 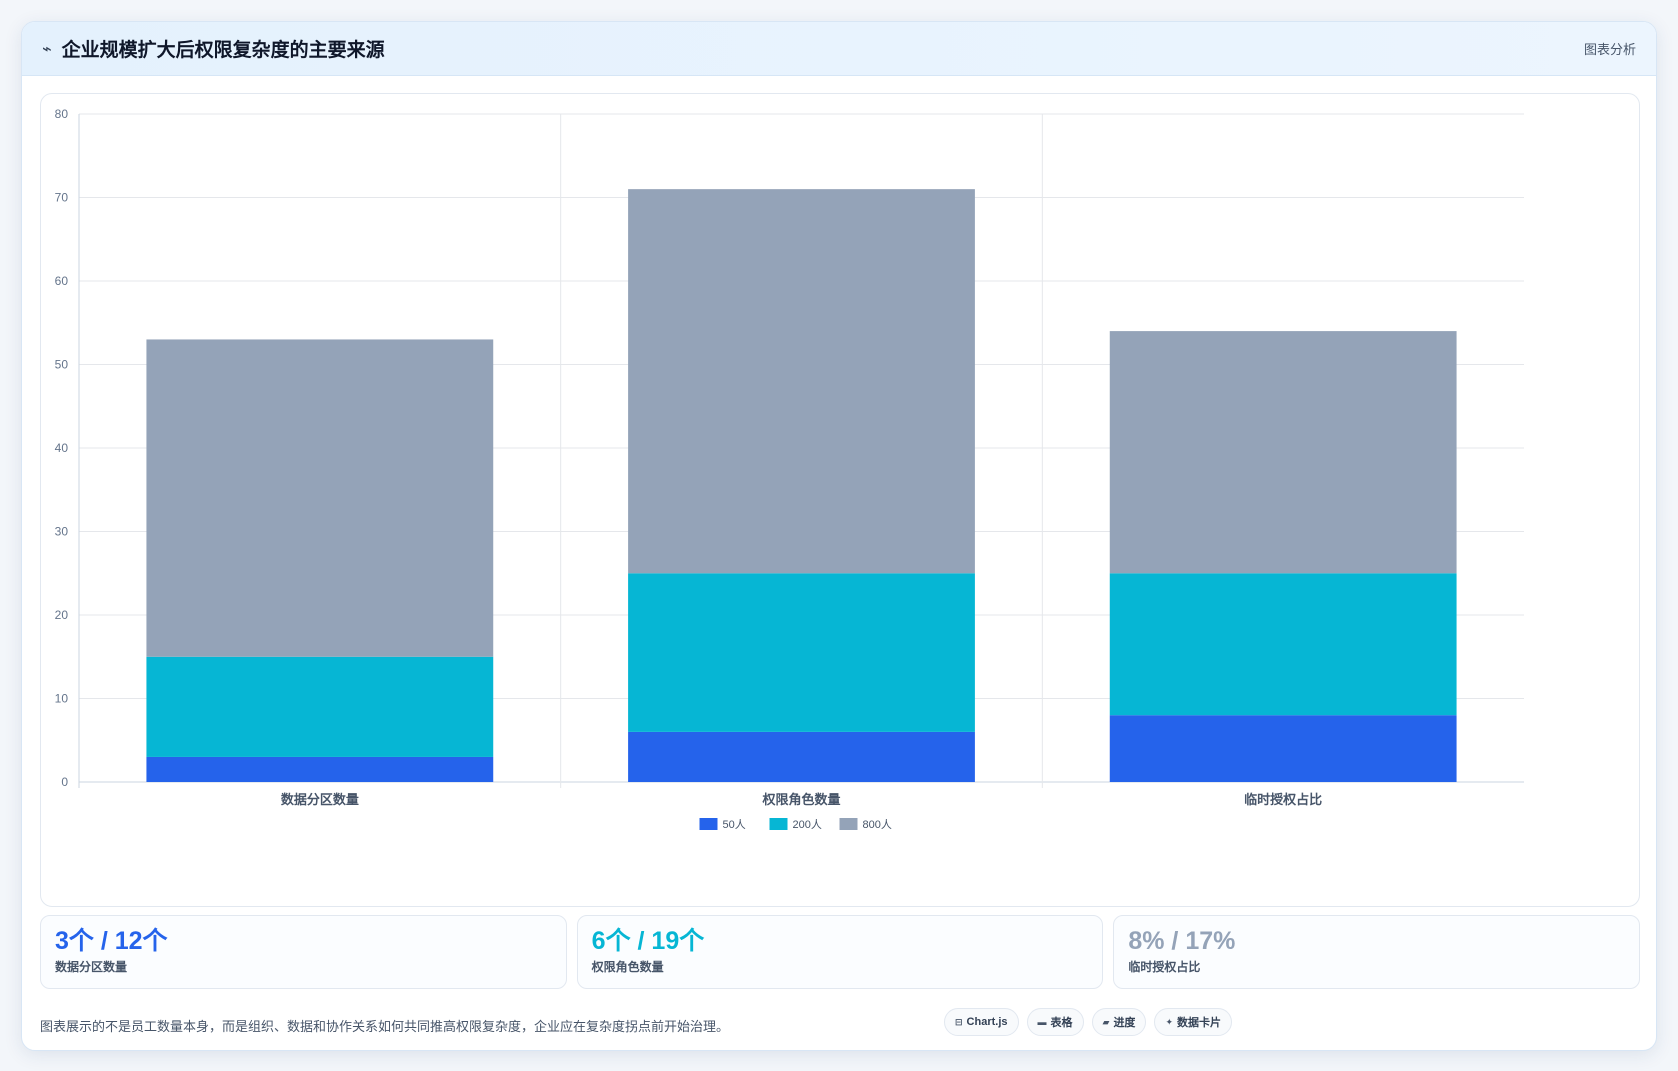 What do you see at coordinates (64, 782) in the screenshot?
I see `y-tick-label: 0` at bounding box center [64, 782].